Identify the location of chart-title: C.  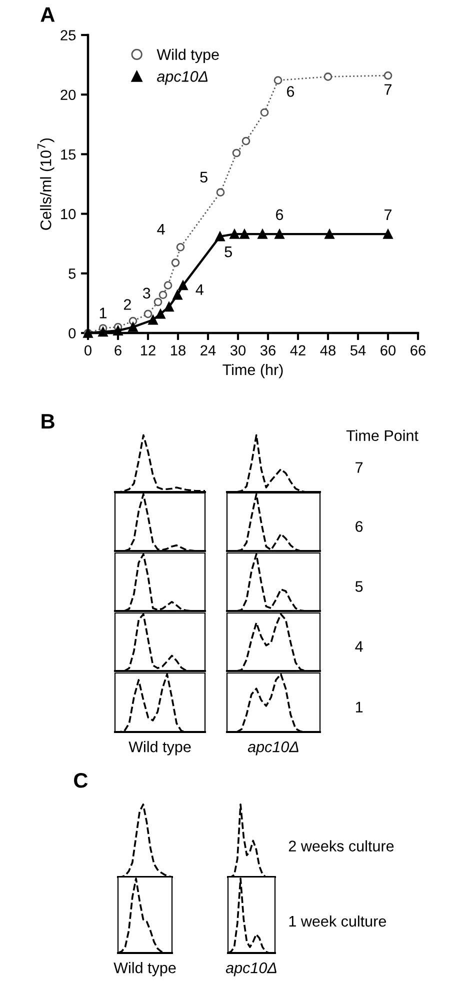
(81, 780).